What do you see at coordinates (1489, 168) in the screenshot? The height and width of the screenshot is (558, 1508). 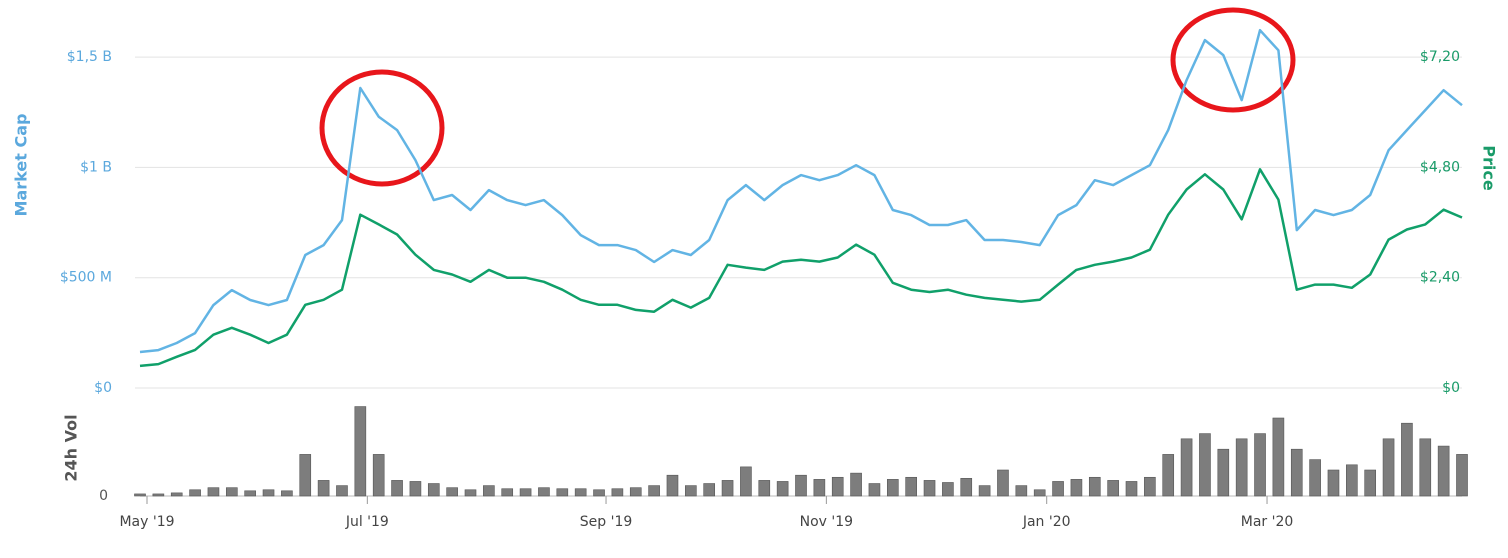 I see `y2-axis-title: Price` at bounding box center [1489, 168].